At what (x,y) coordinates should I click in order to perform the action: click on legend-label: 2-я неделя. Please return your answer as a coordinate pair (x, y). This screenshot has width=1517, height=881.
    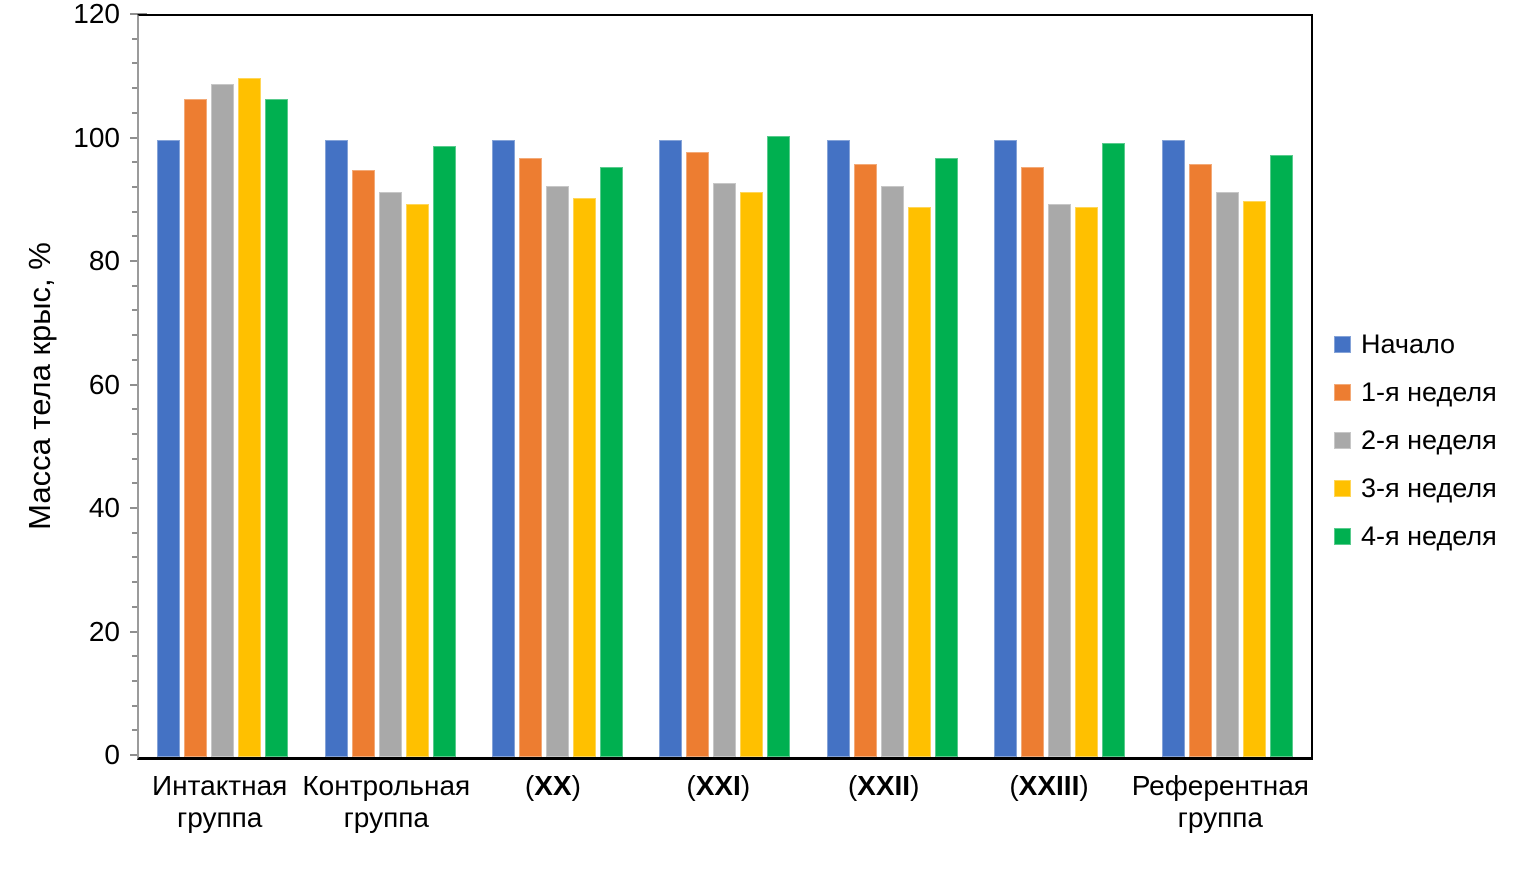
    Looking at the image, I should click on (1429, 439).